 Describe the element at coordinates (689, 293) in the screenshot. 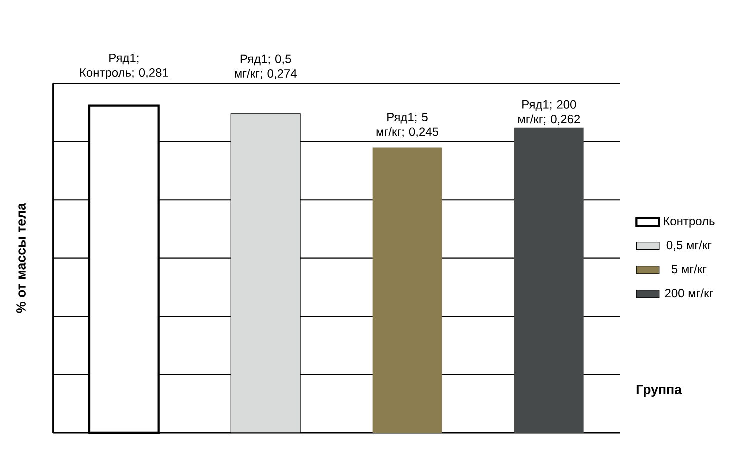

I see `legend-label: 200 мг/кг` at that location.